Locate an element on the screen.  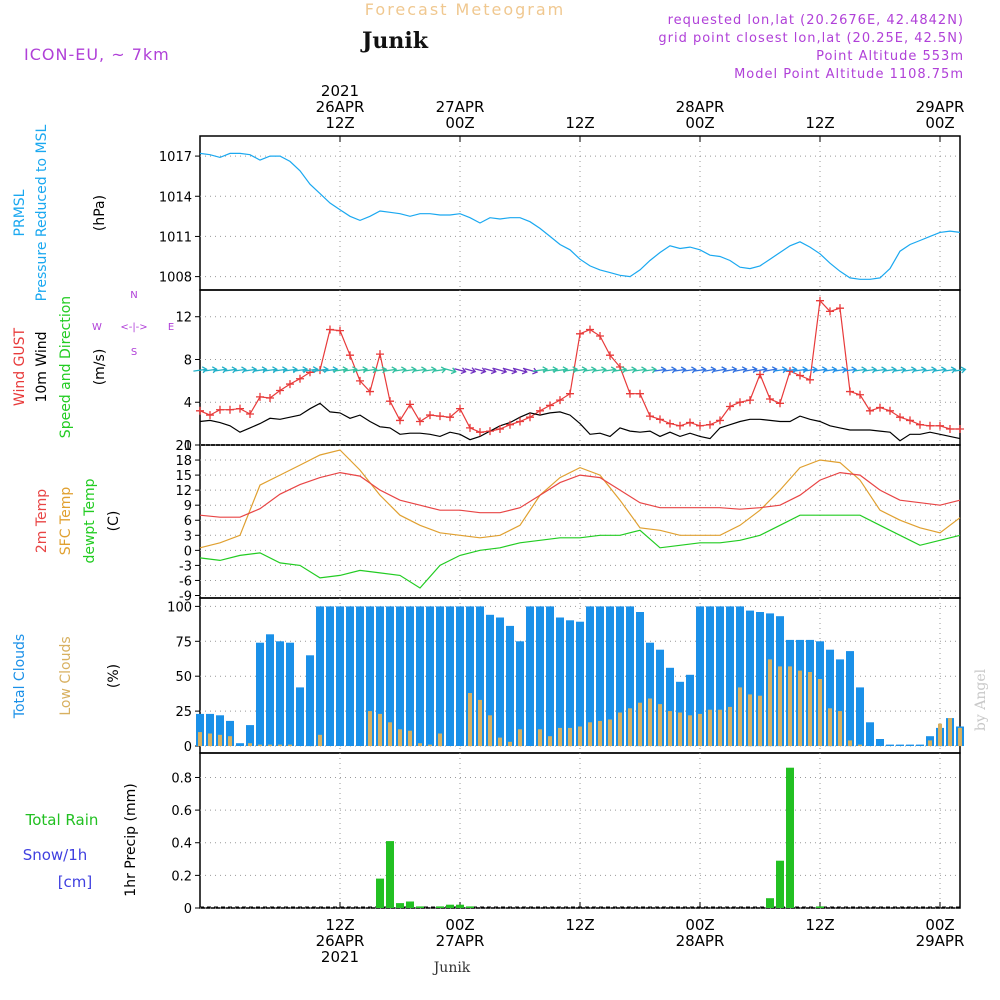
panel-label: [cm] is located at coordinates (75, 882).